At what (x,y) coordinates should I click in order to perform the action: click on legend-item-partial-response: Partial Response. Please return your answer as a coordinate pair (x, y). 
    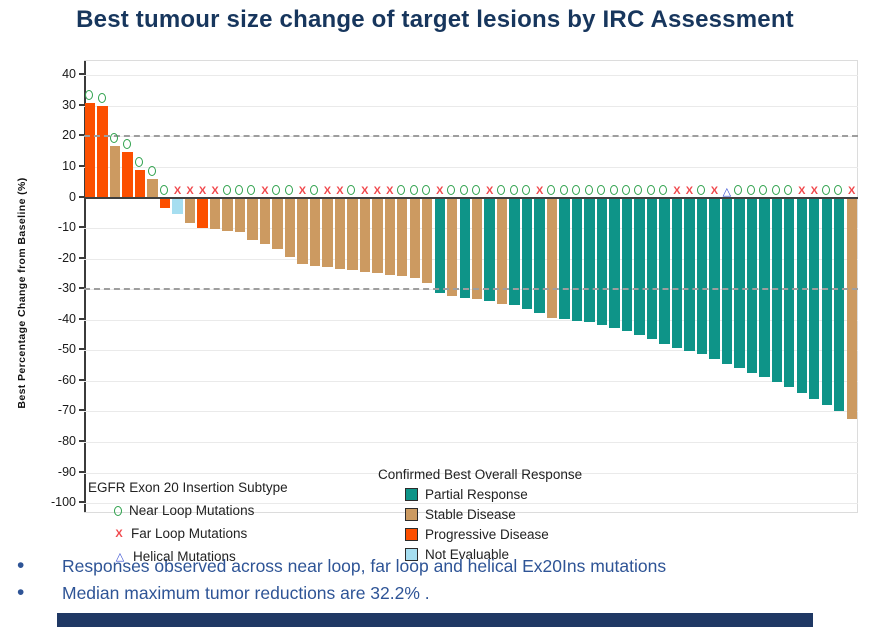
    Looking at the image, I should click on (493, 494).